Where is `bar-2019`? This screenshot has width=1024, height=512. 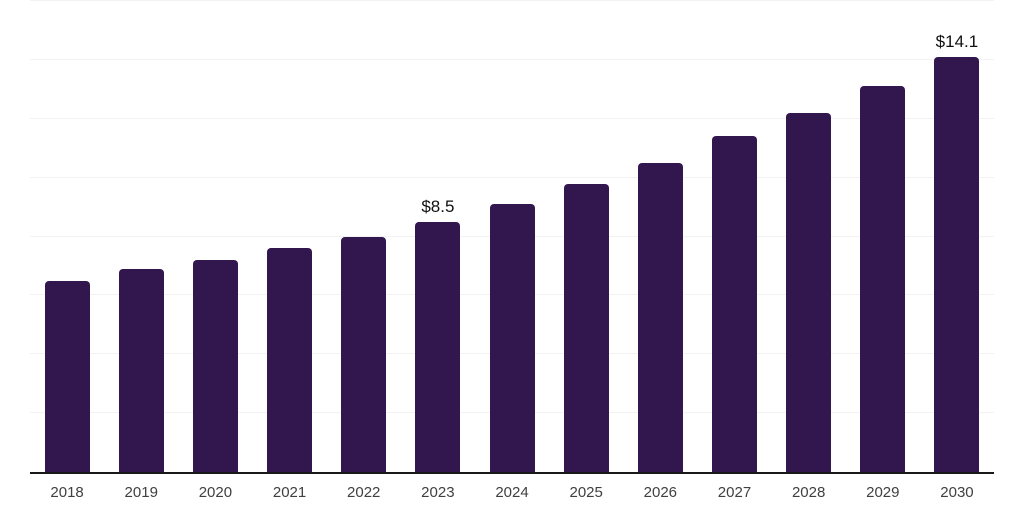
bar-2019 is located at coordinates (141, 370).